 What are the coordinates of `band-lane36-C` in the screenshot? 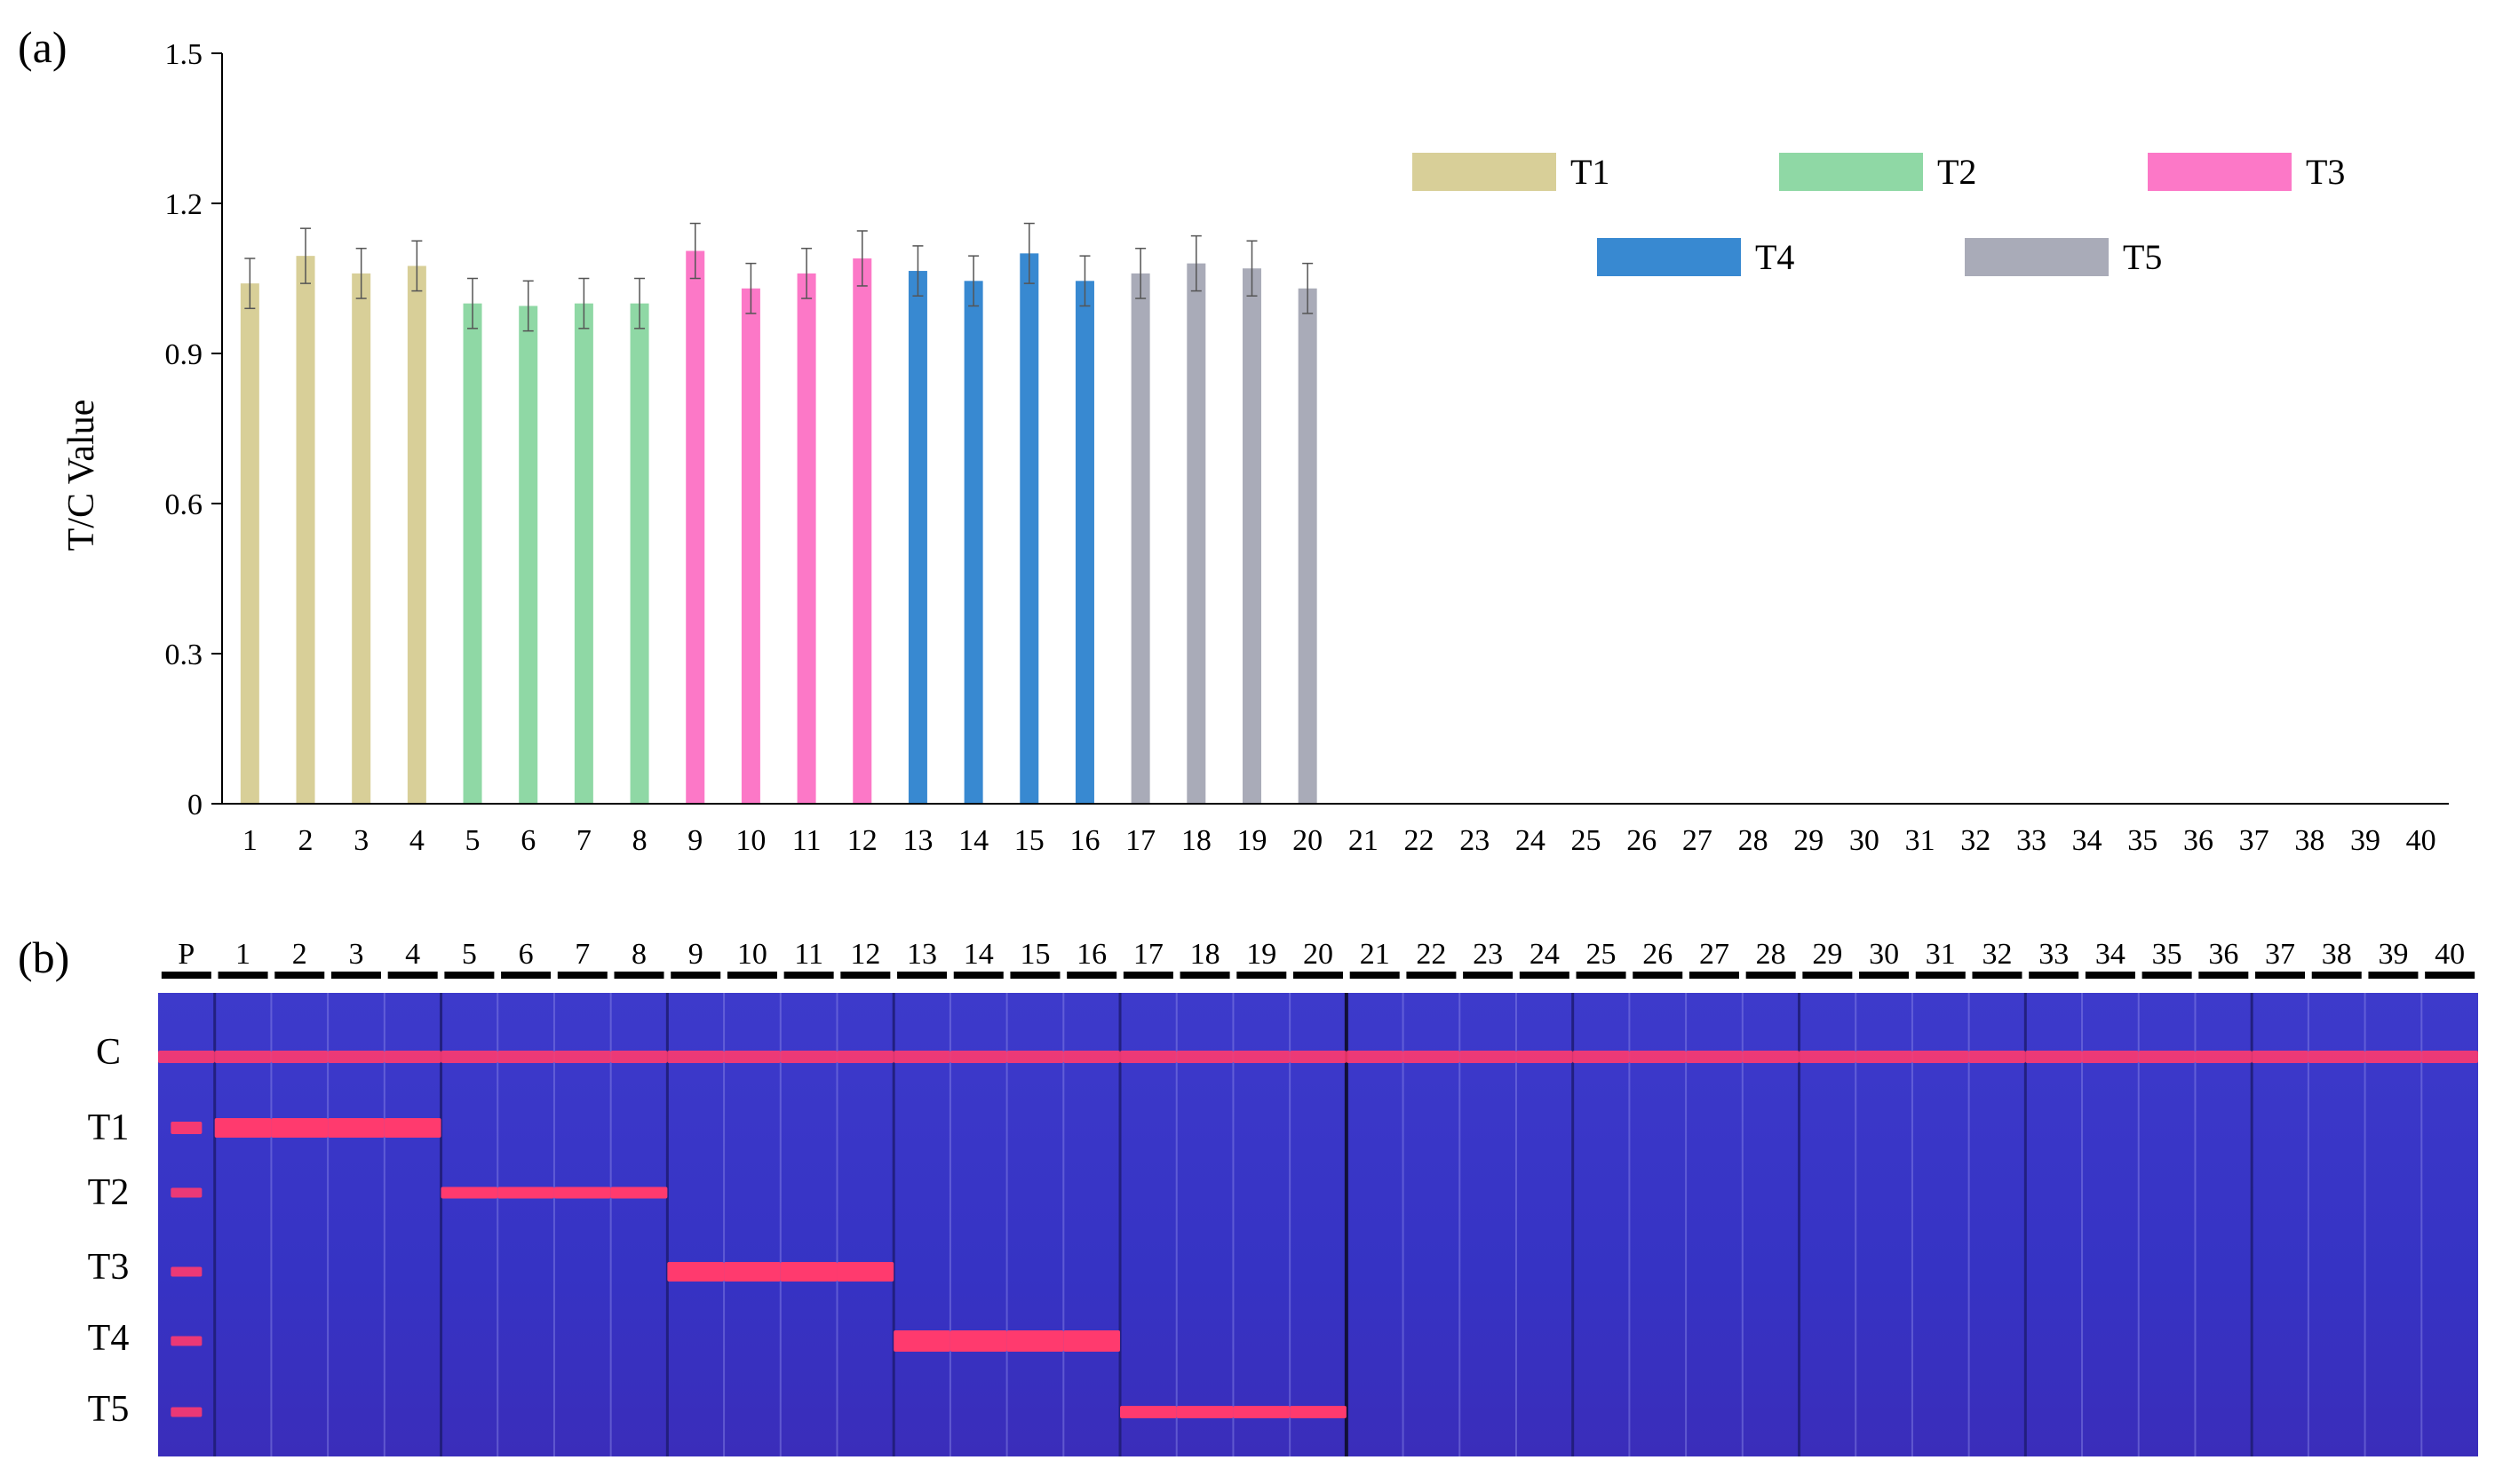 It's located at (2224, 1057).